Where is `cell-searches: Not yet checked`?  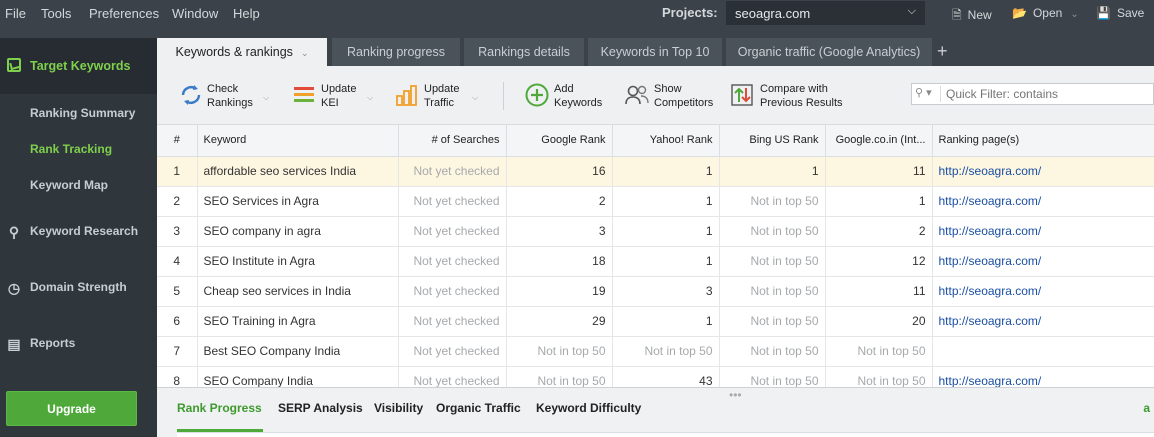
cell-searches: Not yet checked is located at coordinates (452, 171).